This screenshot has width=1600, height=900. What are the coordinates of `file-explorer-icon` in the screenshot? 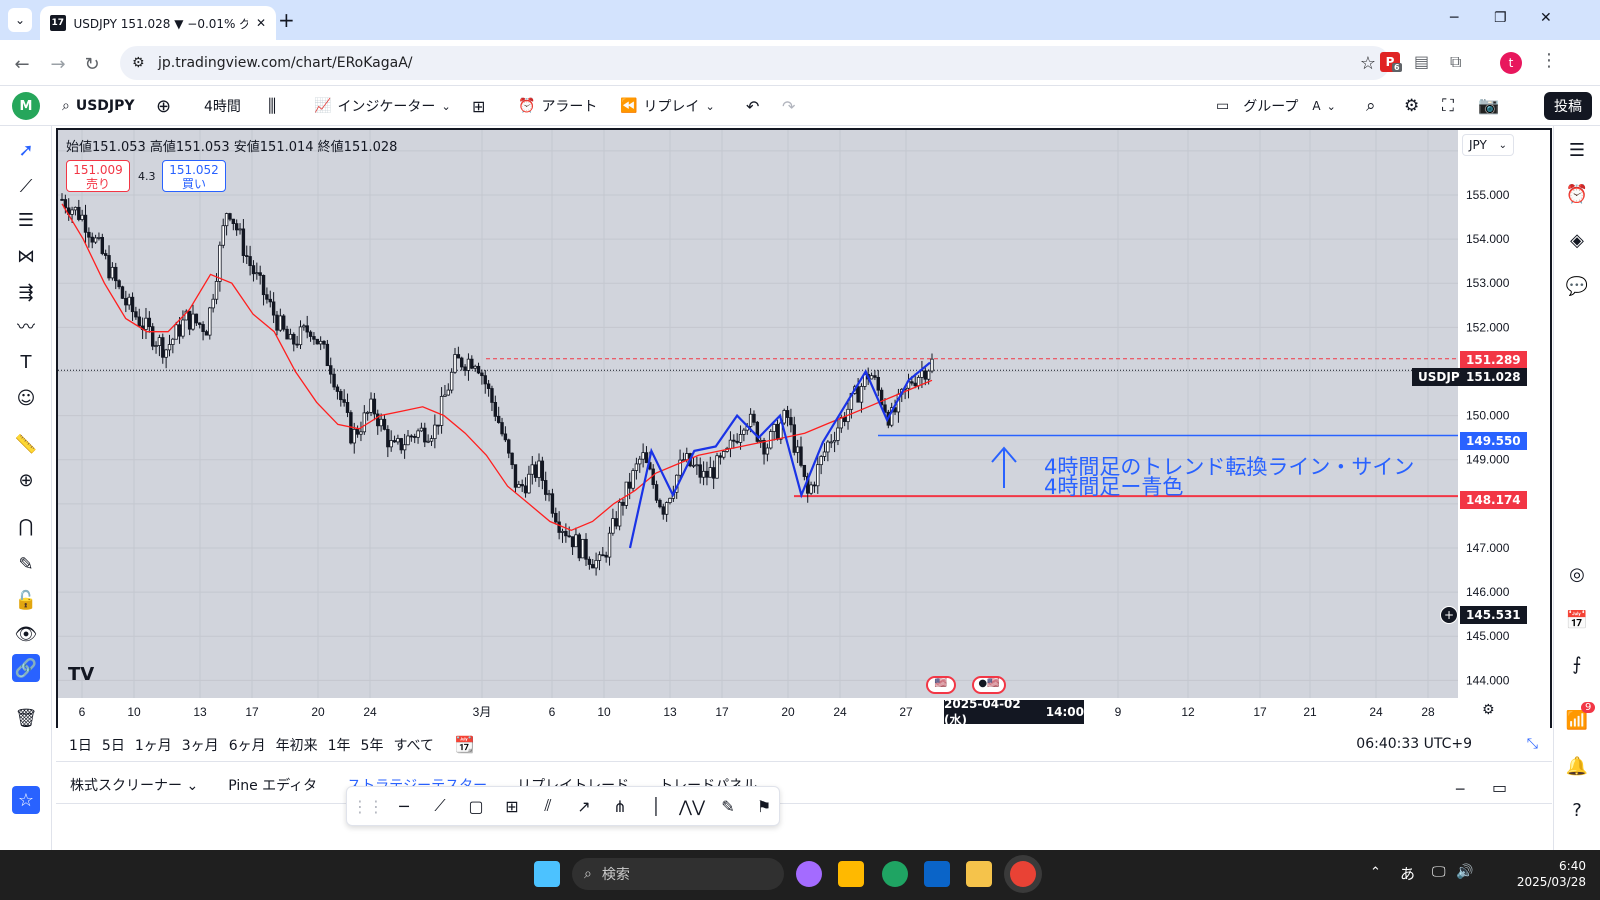 It's located at (979, 874).